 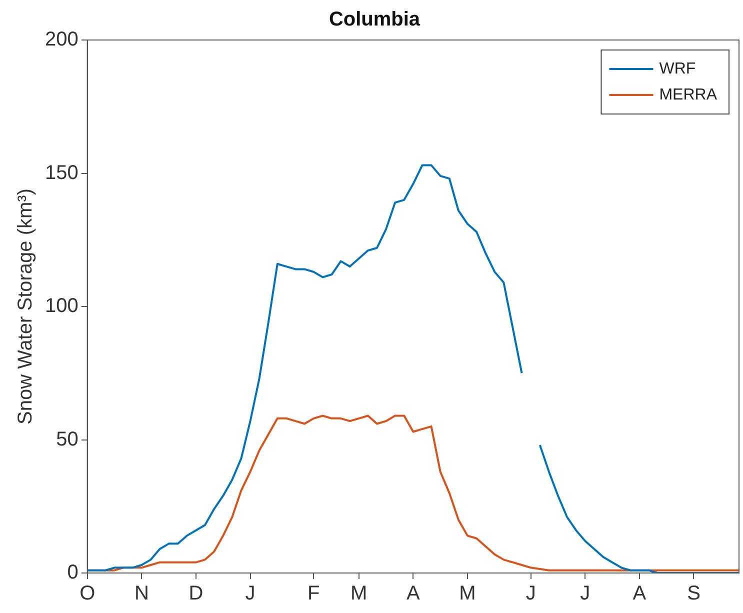 What do you see at coordinates (141, 593) in the screenshot?
I see `x-tick-label: N` at bounding box center [141, 593].